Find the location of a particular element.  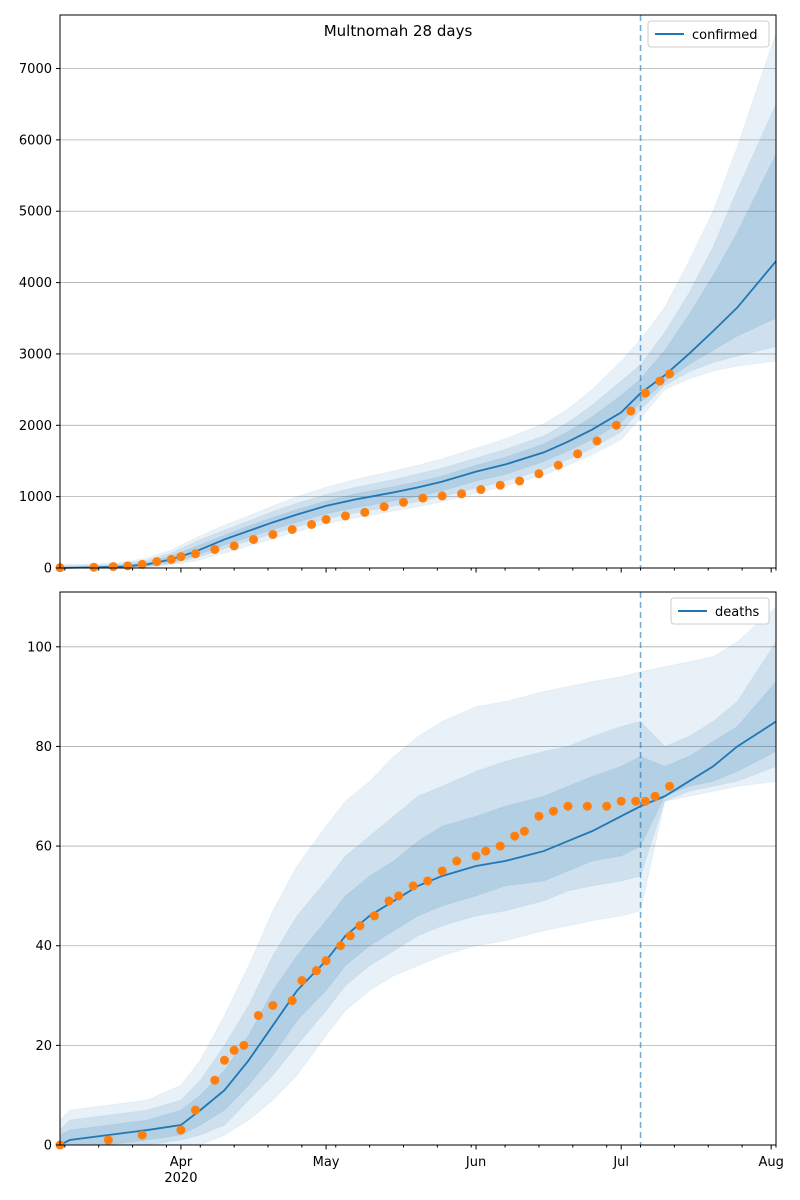

deaths-xtick-label-0: Apr is located at coordinates (181, 1162).